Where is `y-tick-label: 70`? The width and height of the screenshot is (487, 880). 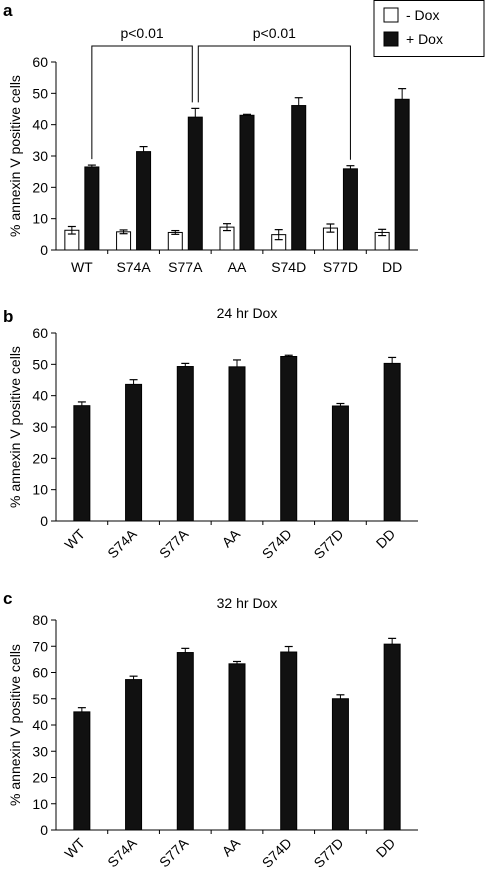
y-tick-label: 70 is located at coordinates (40, 646).